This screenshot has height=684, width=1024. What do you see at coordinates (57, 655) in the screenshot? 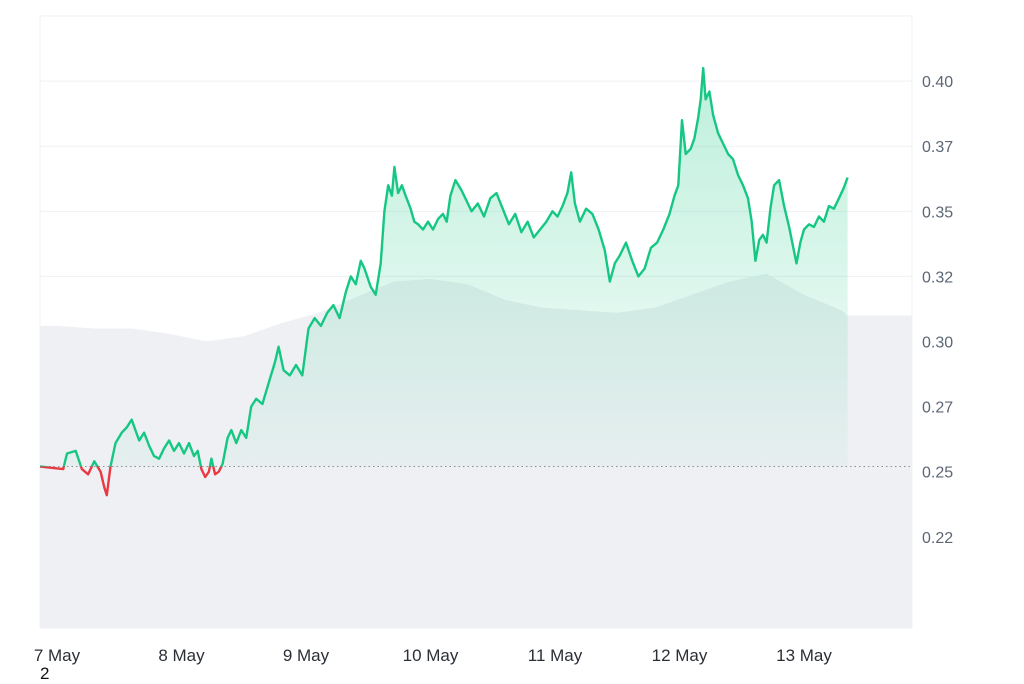
I see `x-tick-label: 7 May` at bounding box center [57, 655].